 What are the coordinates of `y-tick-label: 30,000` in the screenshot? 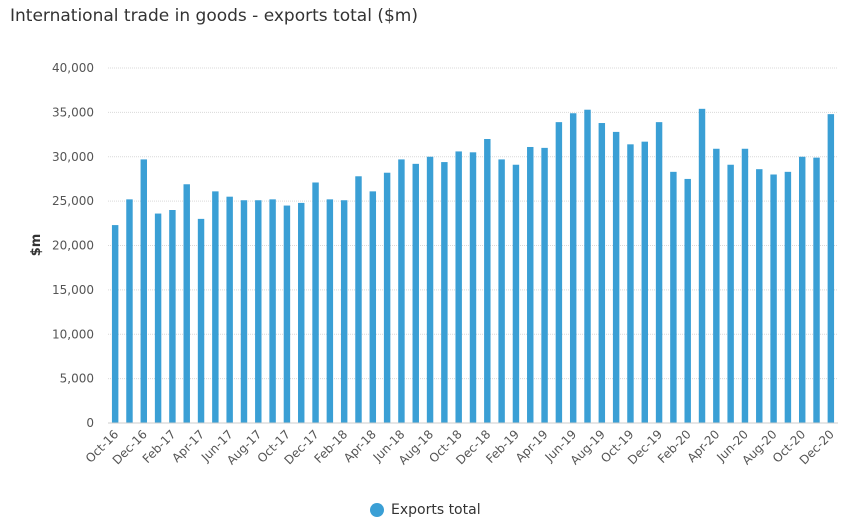 It's located at (73, 157).